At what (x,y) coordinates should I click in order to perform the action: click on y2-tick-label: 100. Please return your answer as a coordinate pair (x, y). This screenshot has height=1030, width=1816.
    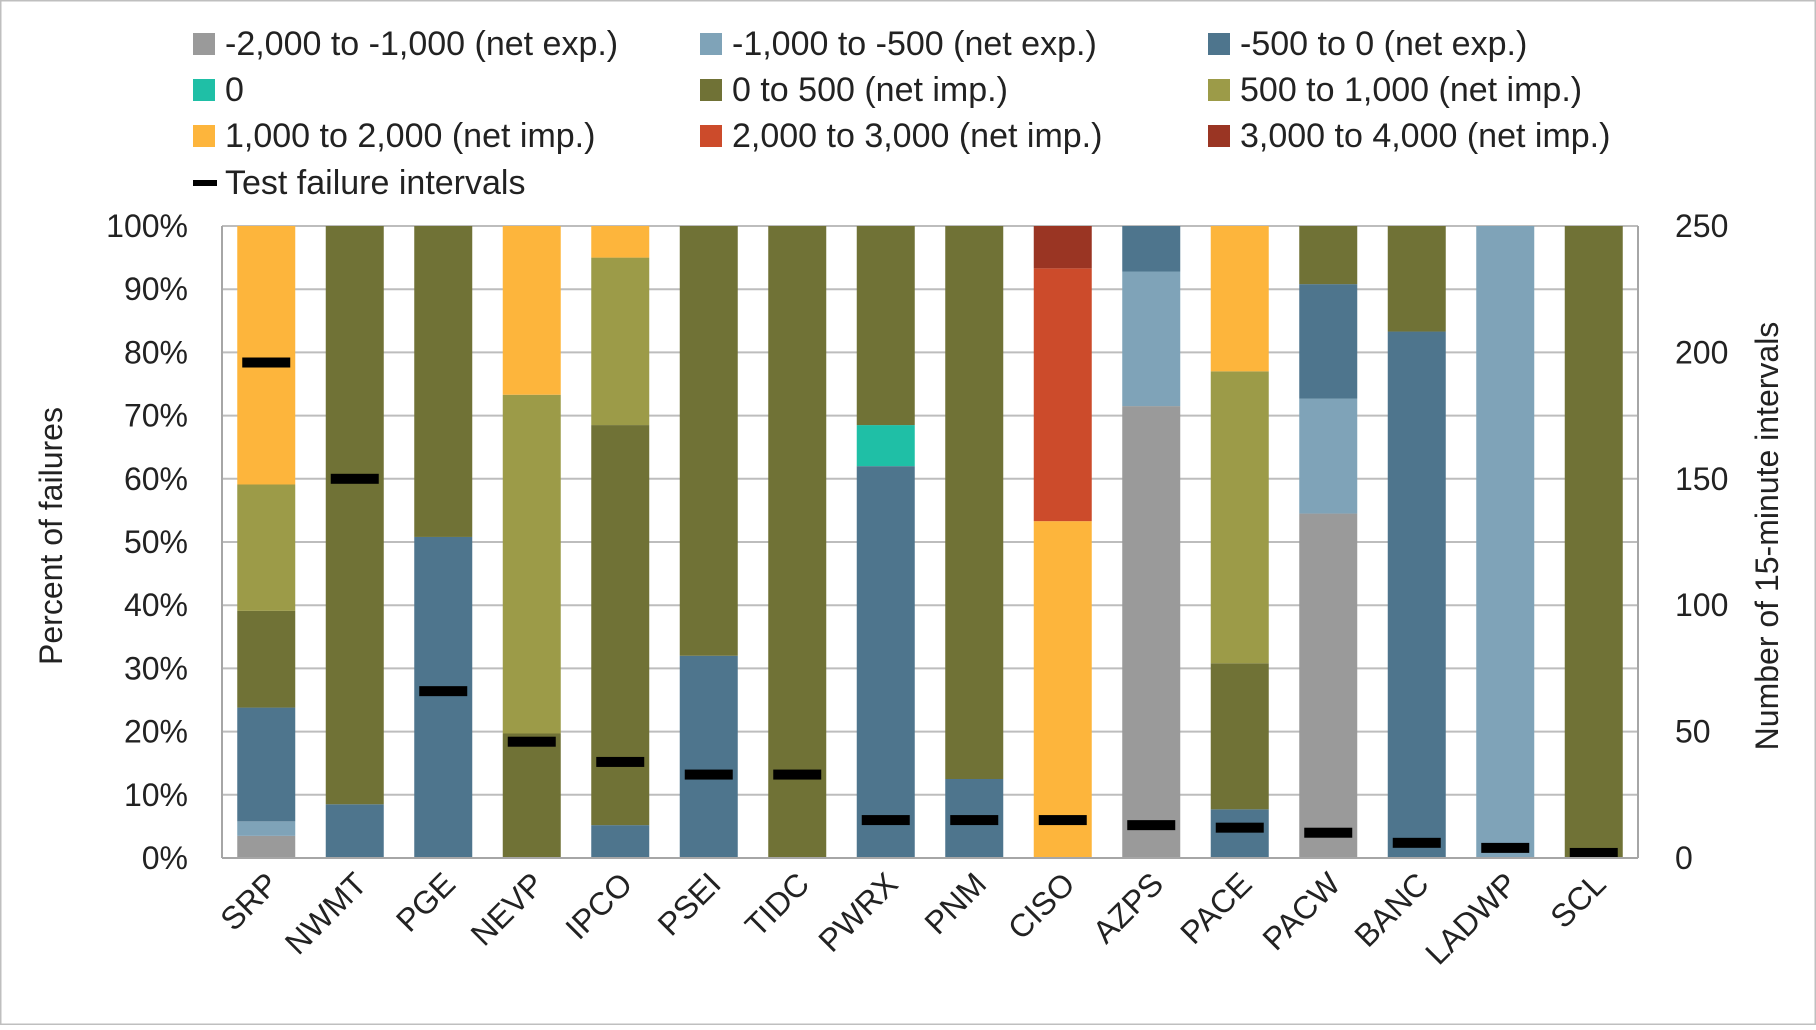
    Looking at the image, I should click on (1701, 605).